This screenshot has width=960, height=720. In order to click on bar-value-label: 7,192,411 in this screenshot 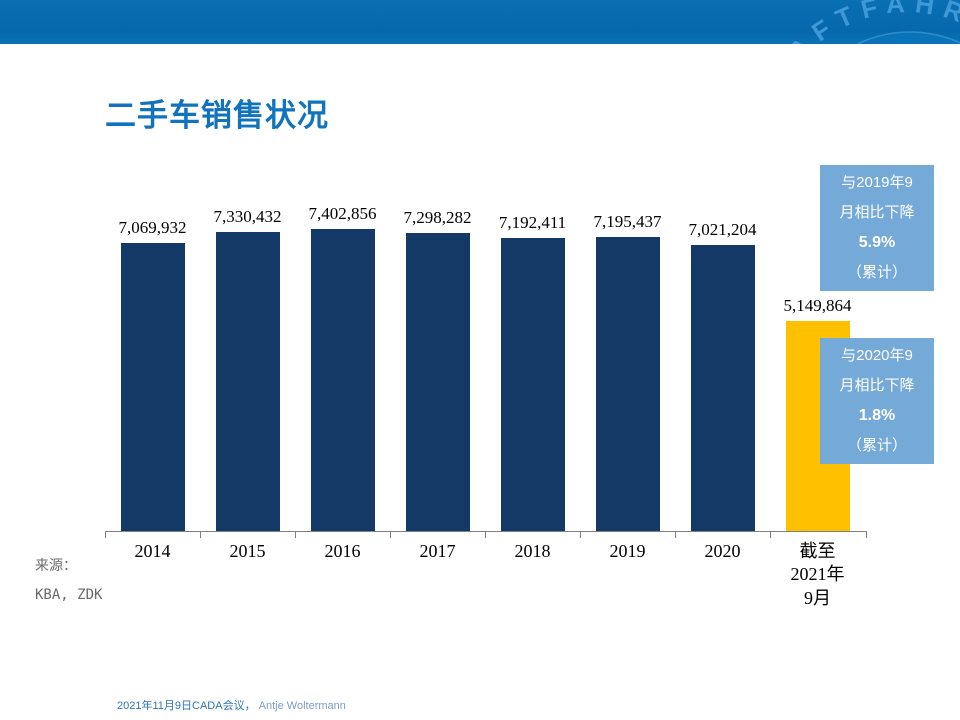, I will do `click(532, 222)`.